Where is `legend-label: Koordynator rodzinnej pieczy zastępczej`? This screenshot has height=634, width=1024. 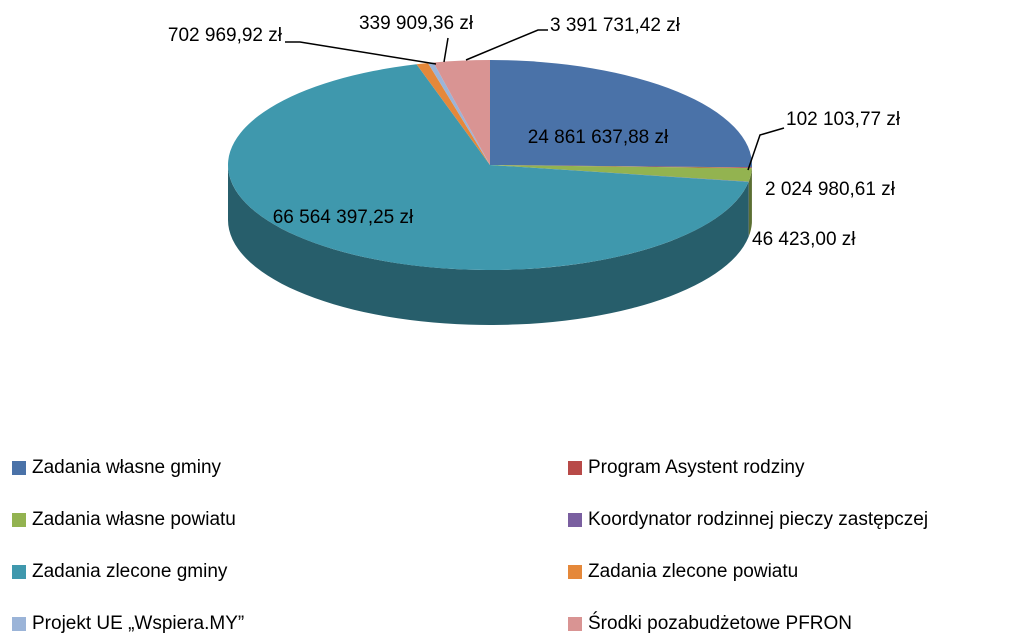 legend-label: Koordynator rodzinnej pieczy zastępczej is located at coordinates (758, 519).